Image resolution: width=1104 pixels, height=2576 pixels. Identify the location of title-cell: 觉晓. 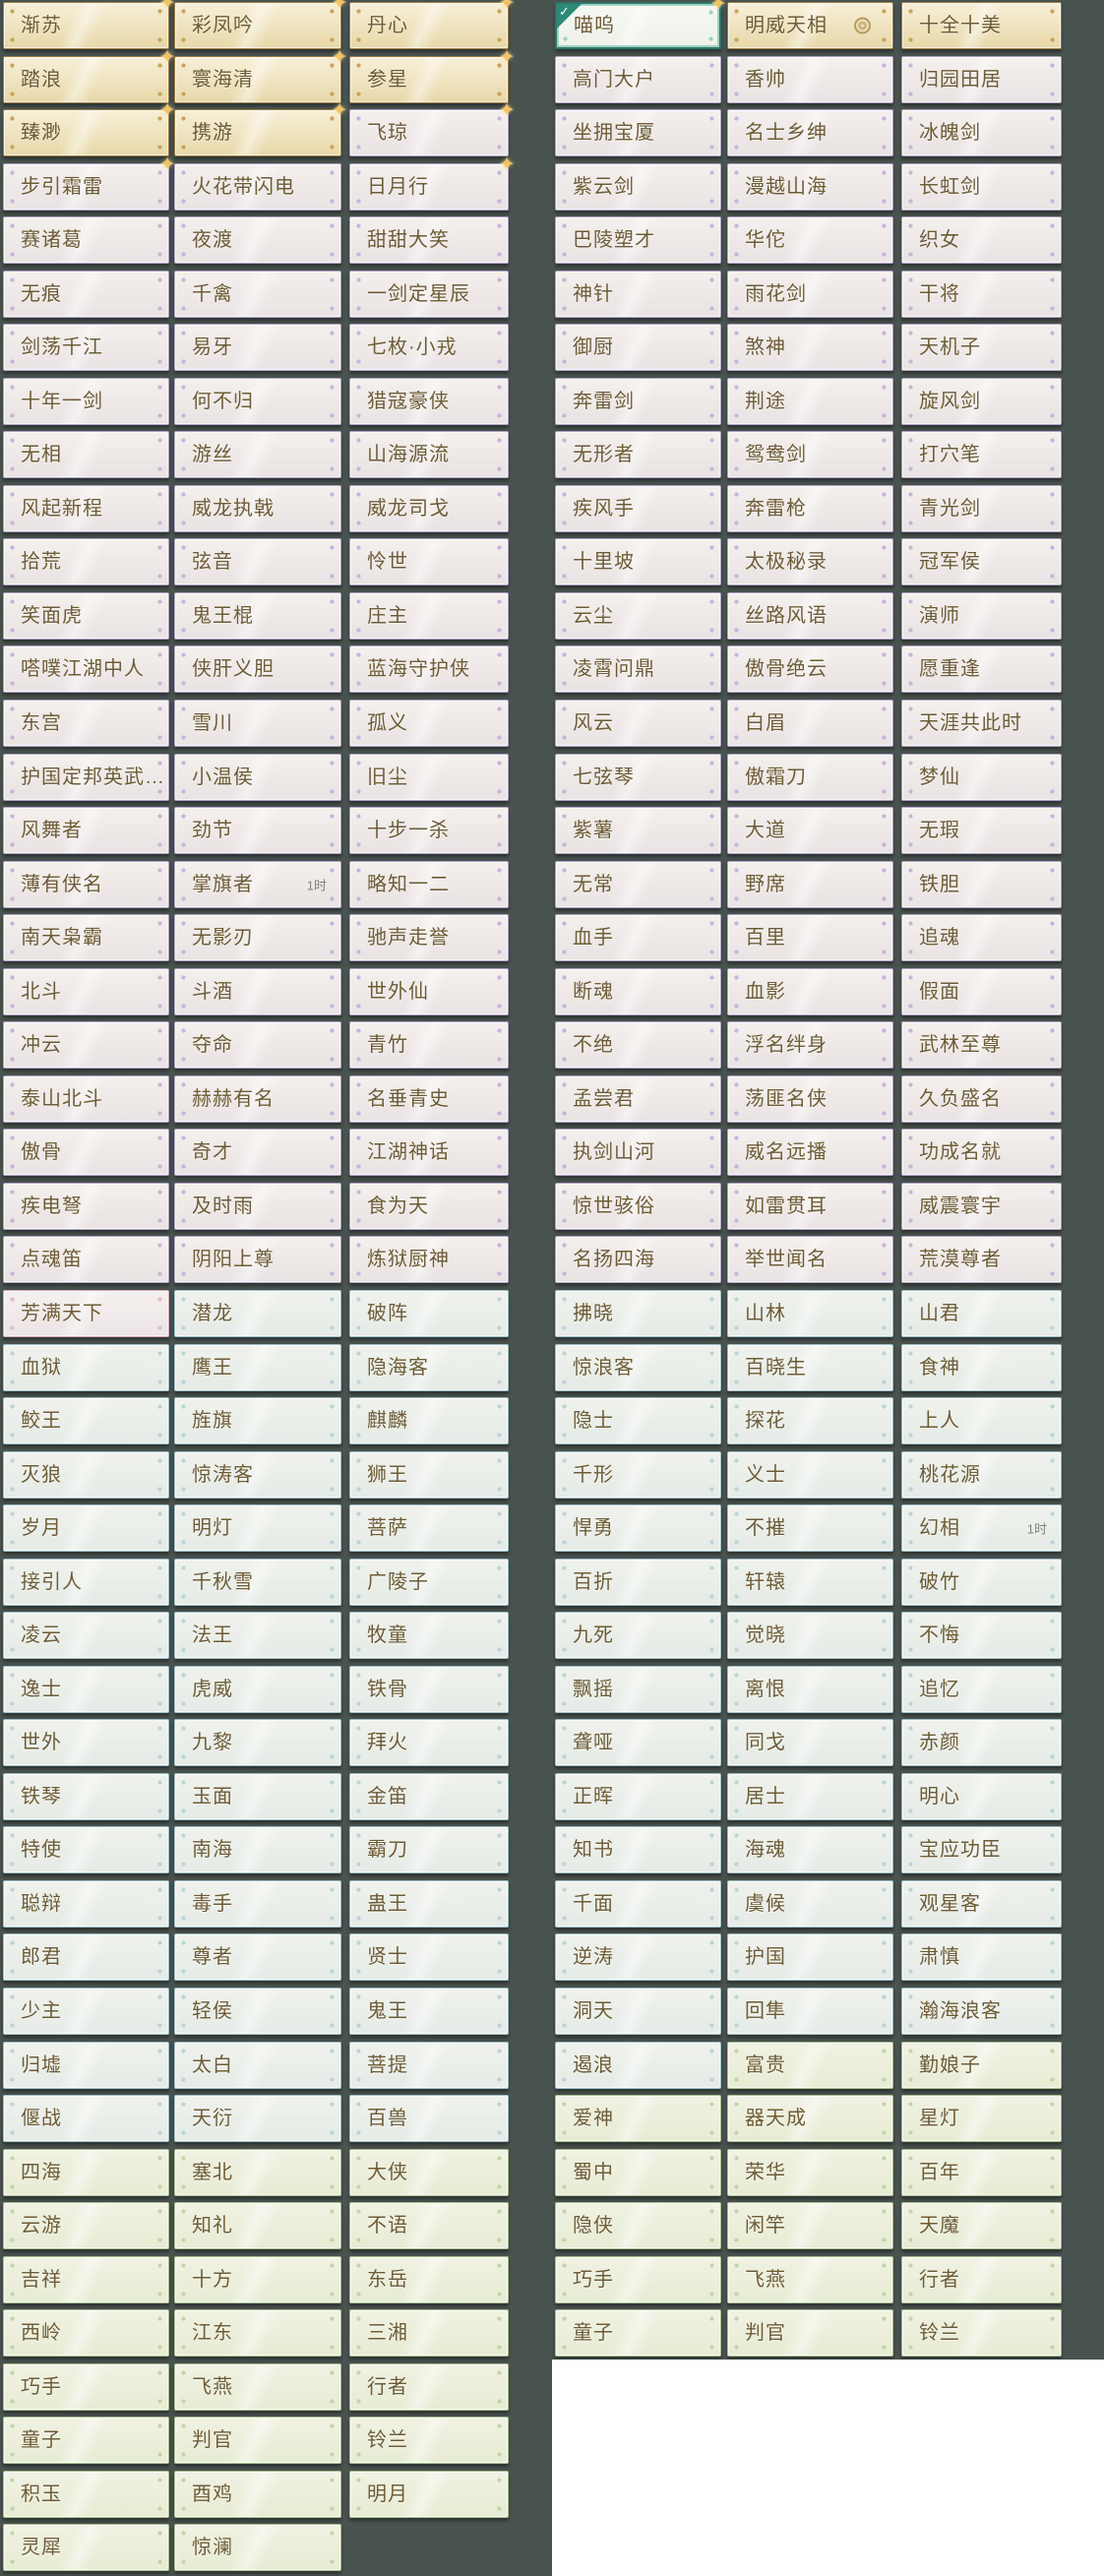
(810, 1636).